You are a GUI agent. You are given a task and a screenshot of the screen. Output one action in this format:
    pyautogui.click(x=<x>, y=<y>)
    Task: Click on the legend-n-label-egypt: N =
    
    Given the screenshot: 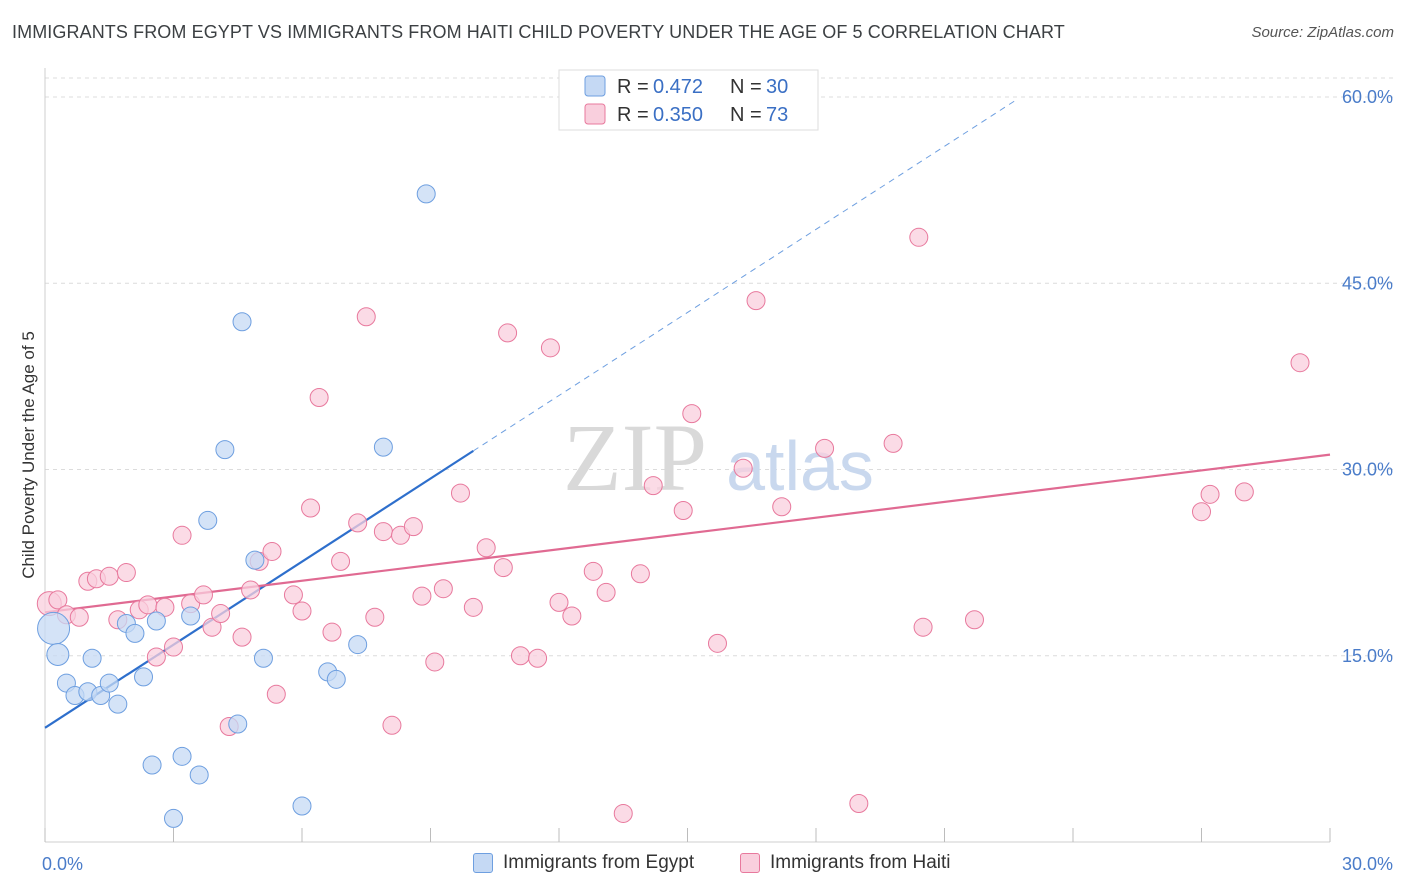 What is the action you would take?
    pyautogui.click(x=746, y=87)
    